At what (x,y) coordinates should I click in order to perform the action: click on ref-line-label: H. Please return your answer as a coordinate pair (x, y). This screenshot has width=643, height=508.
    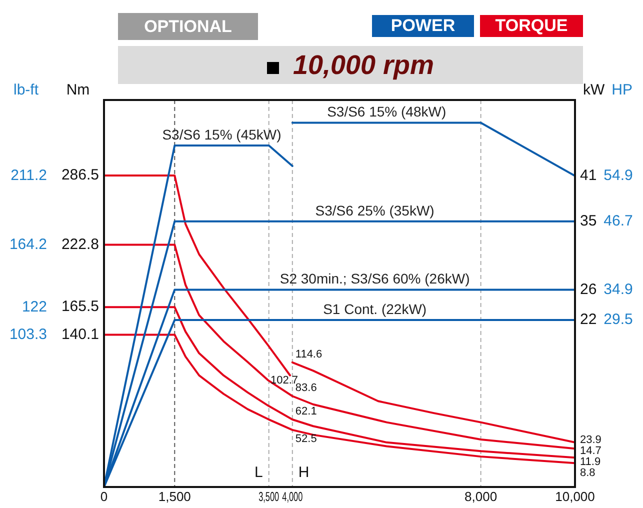
    Looking at the image, I should click on (304, 473).